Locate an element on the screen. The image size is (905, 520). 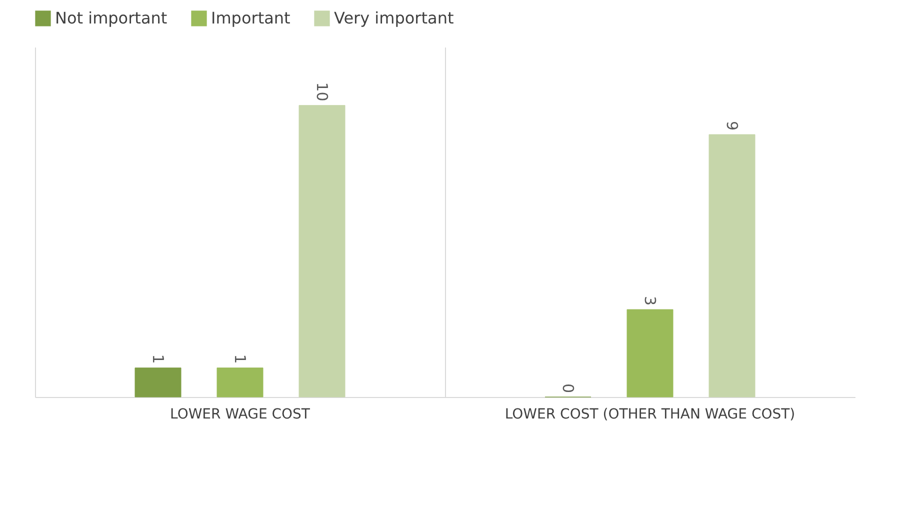
data-label: 0 is located at coordinates (568, 388).